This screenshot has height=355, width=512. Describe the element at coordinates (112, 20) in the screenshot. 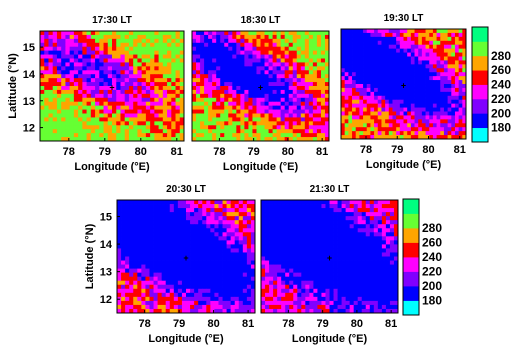

I see `panel-title: 17:30 LT` at that location.